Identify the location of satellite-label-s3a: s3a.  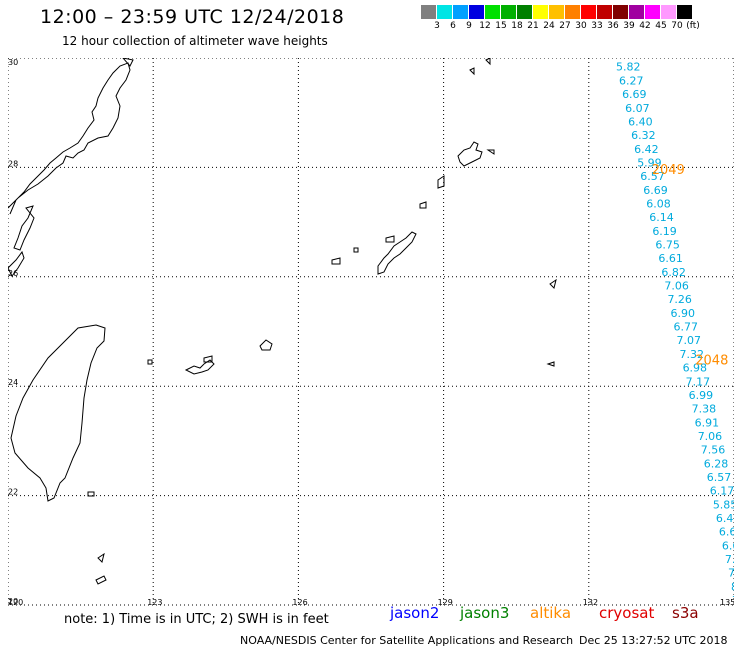
(685, 613).